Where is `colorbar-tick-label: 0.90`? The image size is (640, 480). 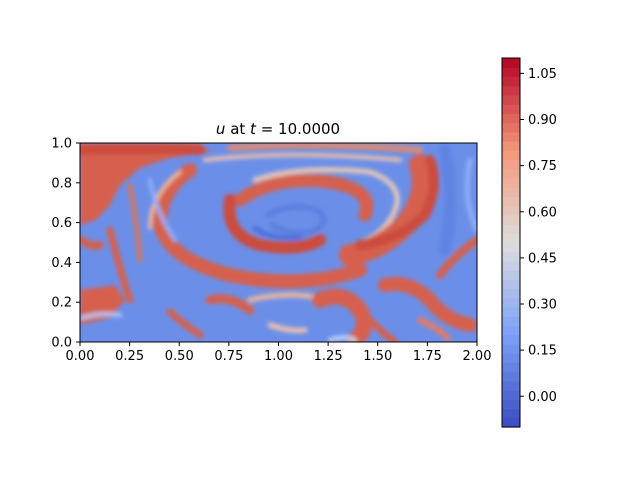
colorbar-tick-label: 0.90 is located at coordinates (542, 120).